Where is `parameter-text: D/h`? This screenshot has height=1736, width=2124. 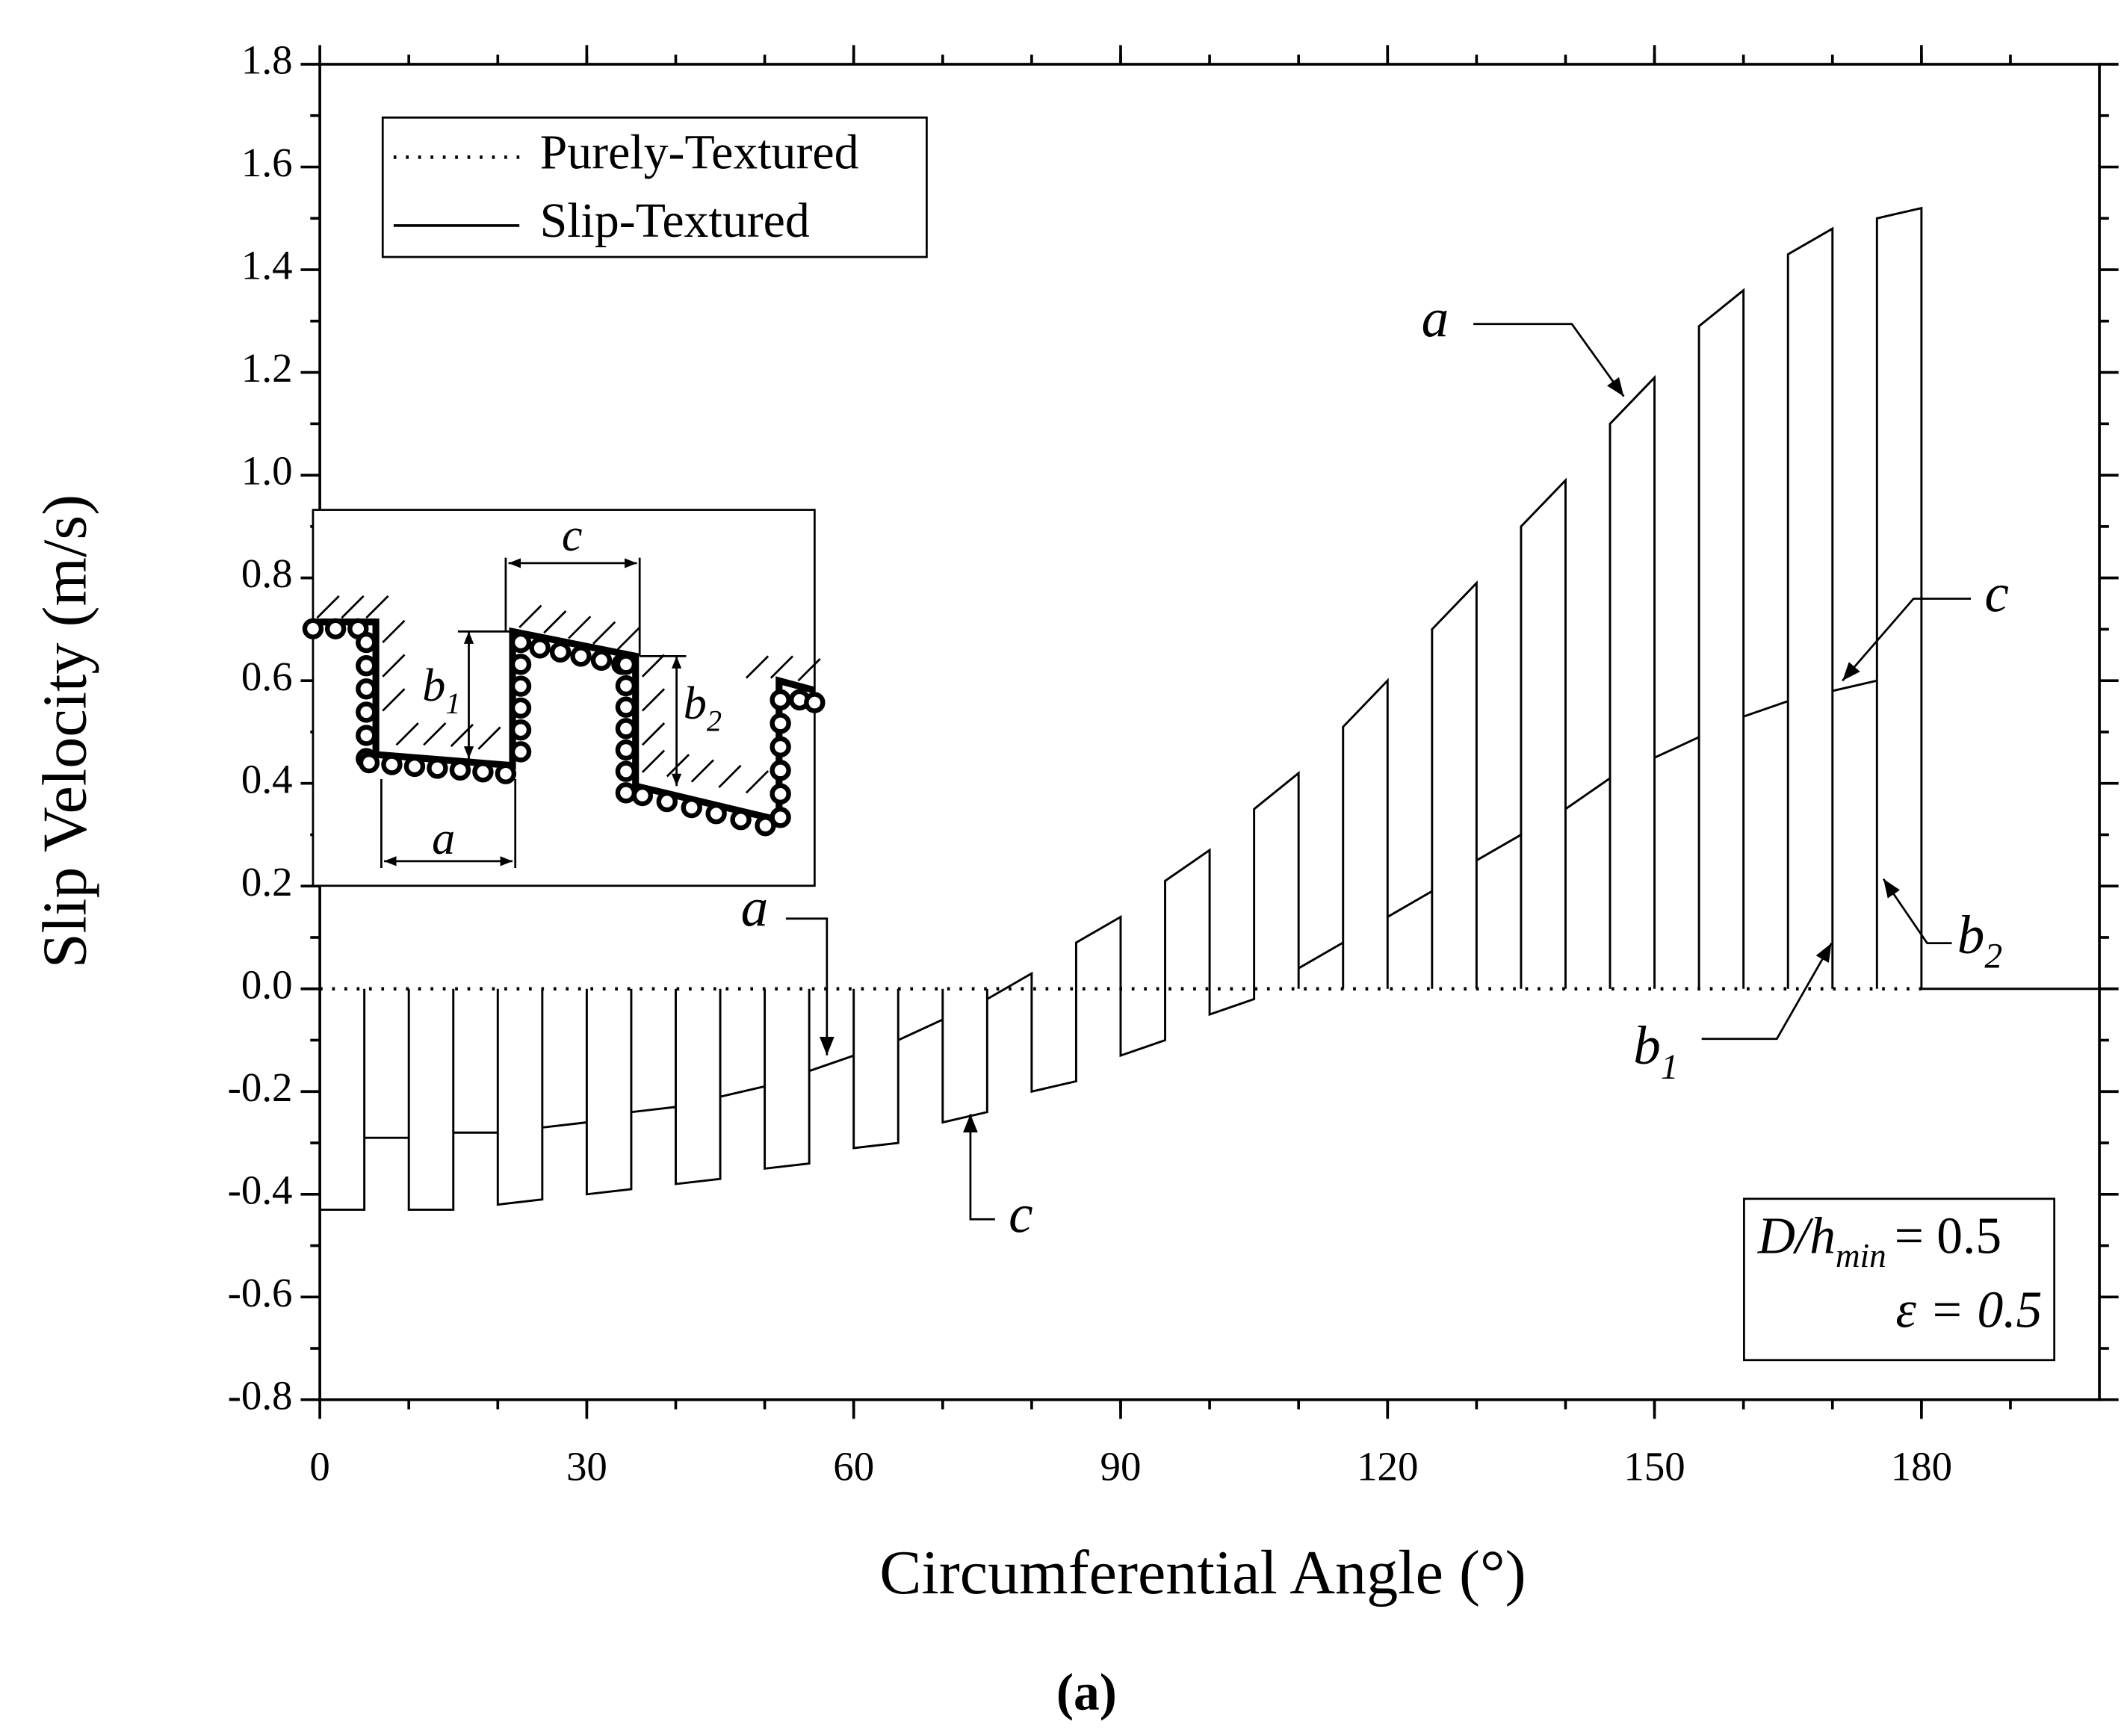
parameter-text: D/h is located at coordinates (1797, 1236).